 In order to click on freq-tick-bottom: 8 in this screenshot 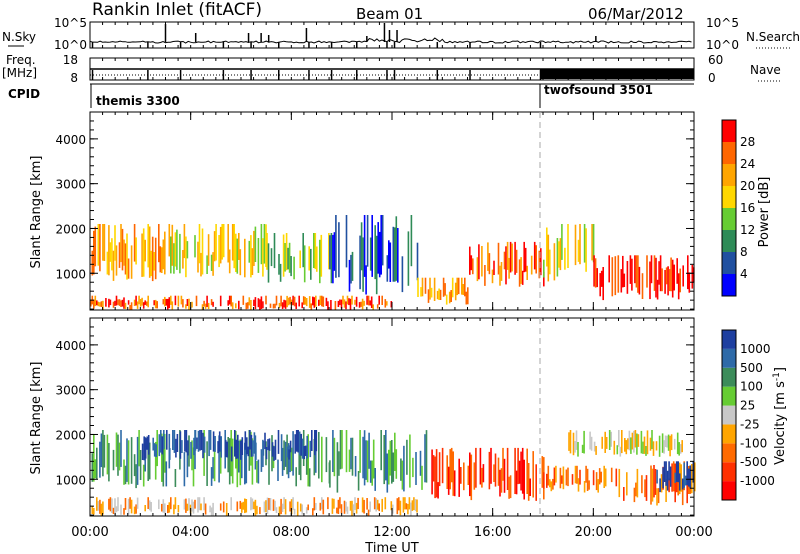, I will do `click(74, 78)`.